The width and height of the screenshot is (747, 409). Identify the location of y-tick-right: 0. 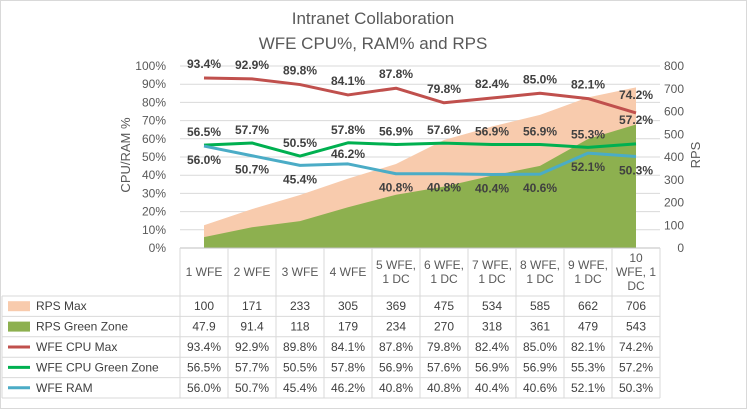
(680, 248).